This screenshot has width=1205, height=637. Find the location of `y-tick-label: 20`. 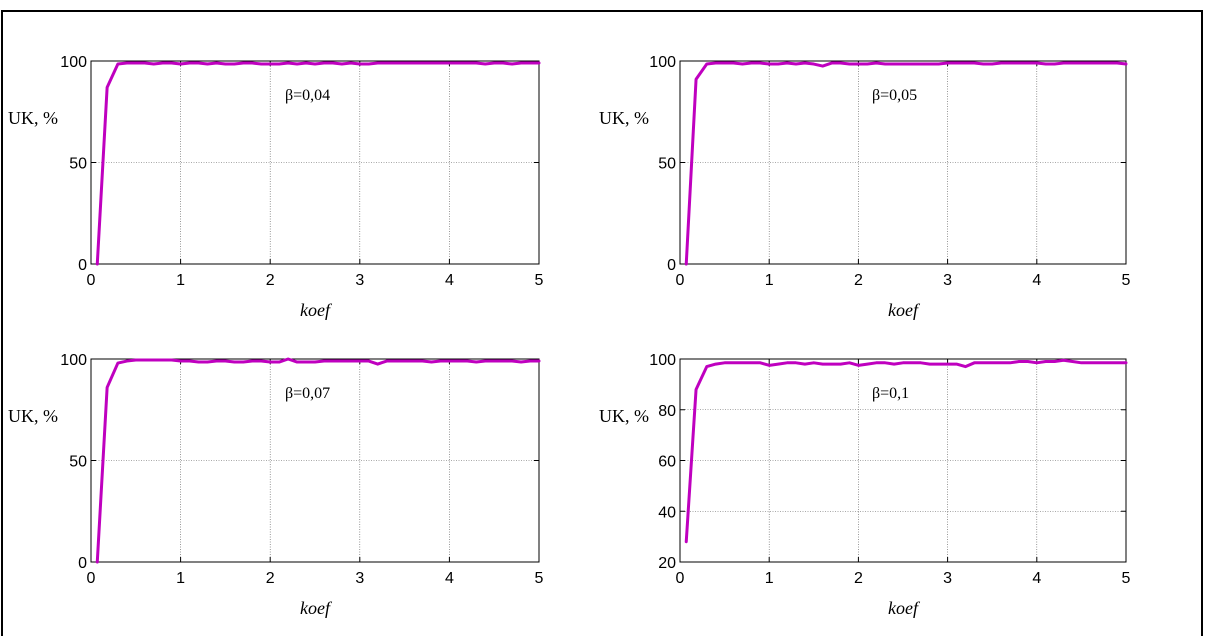

y-tick-label: 20 is located at coordinates (667, 563).